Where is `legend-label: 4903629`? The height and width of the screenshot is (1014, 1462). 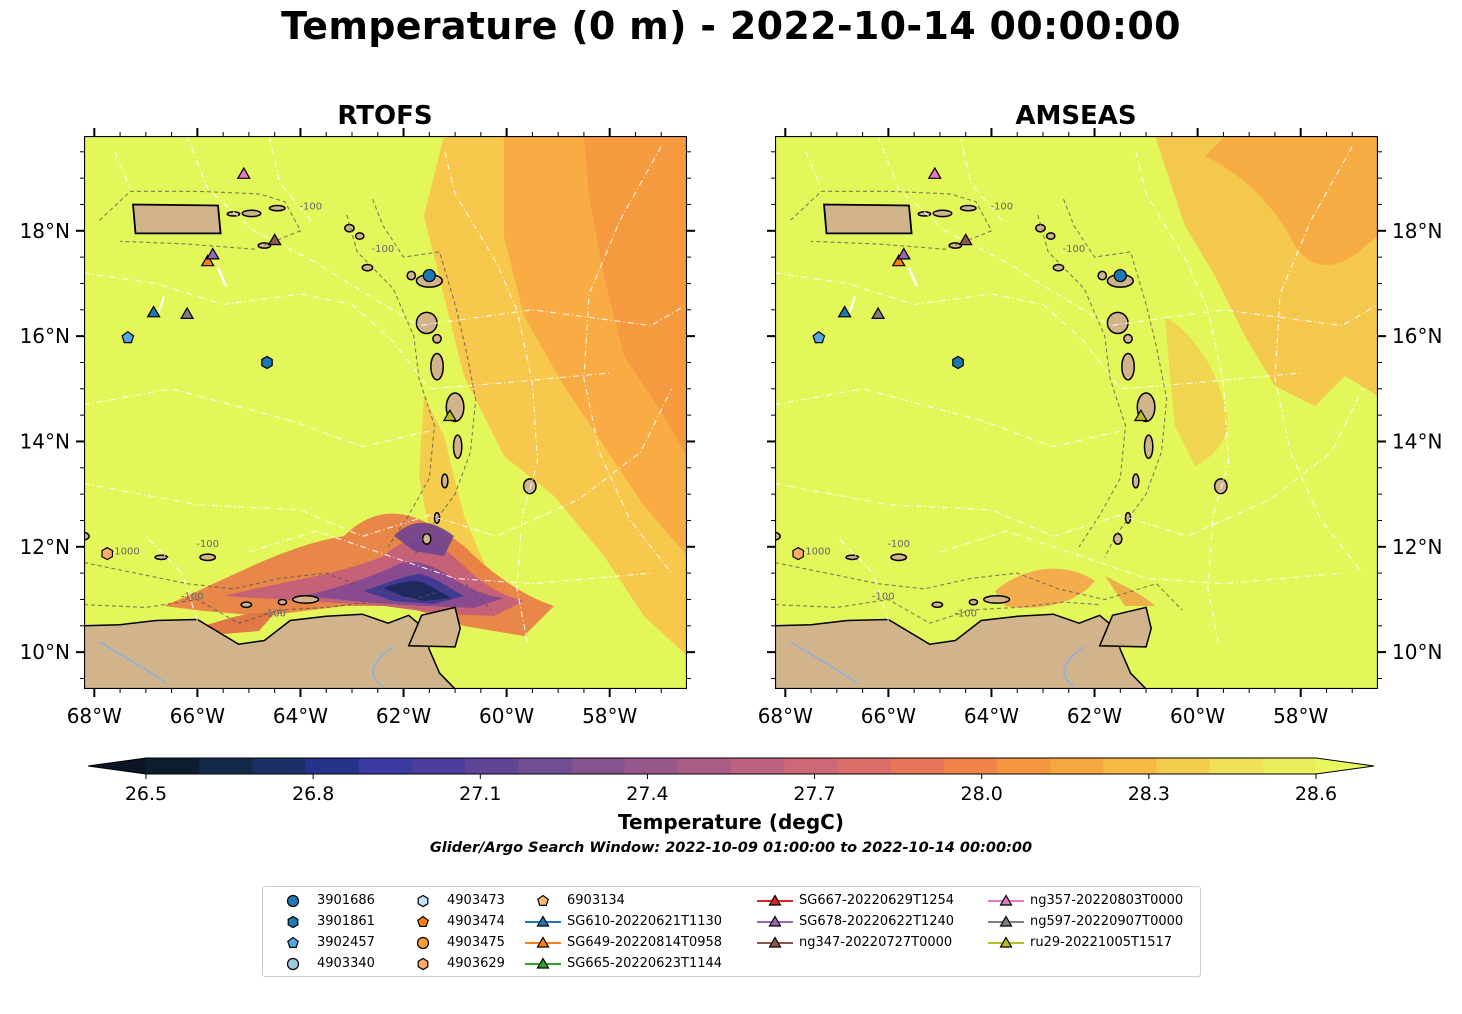 legend-label: 4903629 is located at coordinates (476, 963).